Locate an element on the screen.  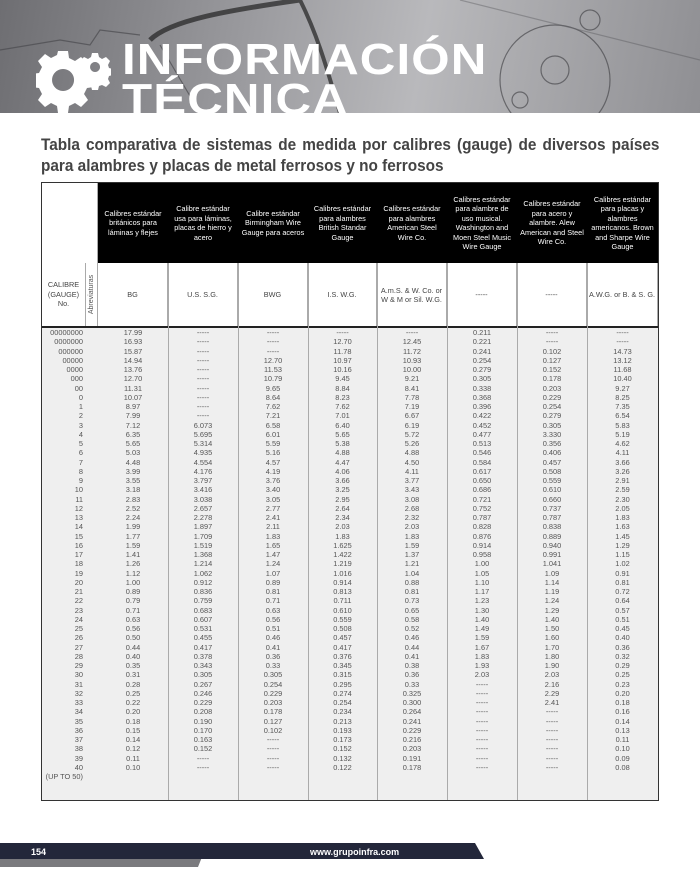
table-cell: 1.80 is located at coordinates (552, 656).